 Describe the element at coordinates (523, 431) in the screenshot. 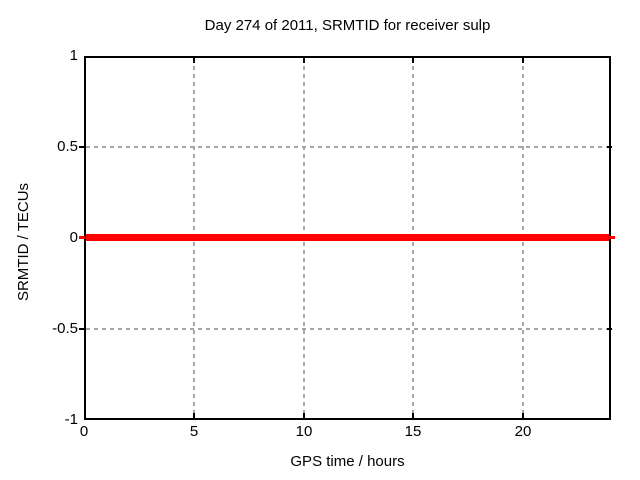

I see `x-tick-label-20: 20` at that location.